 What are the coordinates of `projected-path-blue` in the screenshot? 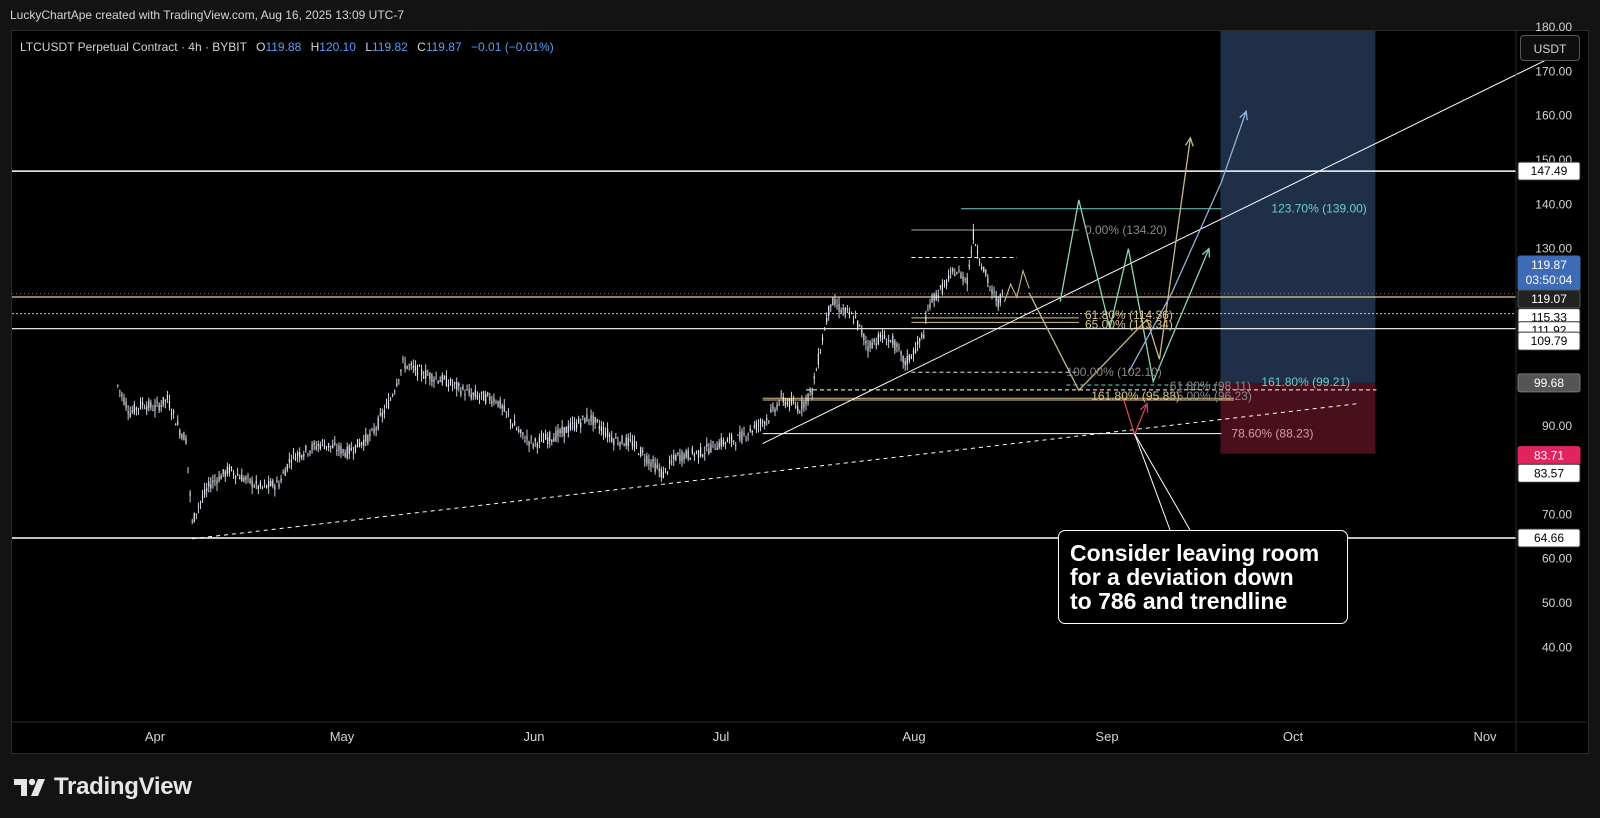 It's located at (1187, 242).